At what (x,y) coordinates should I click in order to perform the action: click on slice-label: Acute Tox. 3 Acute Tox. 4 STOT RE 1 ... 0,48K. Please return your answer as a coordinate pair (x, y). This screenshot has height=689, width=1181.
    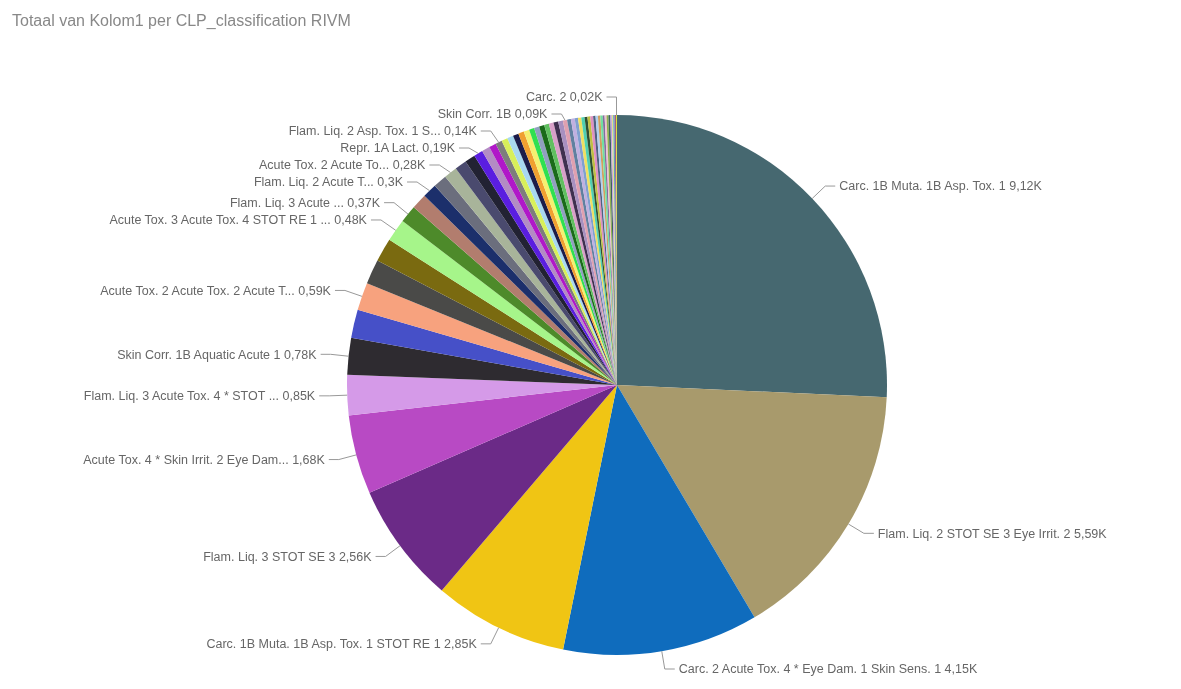
    Looking at the image, I should click on (238, 220).